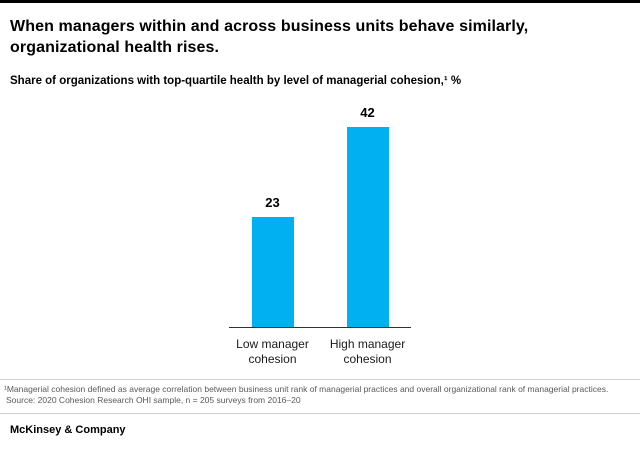  What do you see at coordinates (367, 112) in the screenshot?
I see `bar-value-label: 42` at bounding box center [367, 112].